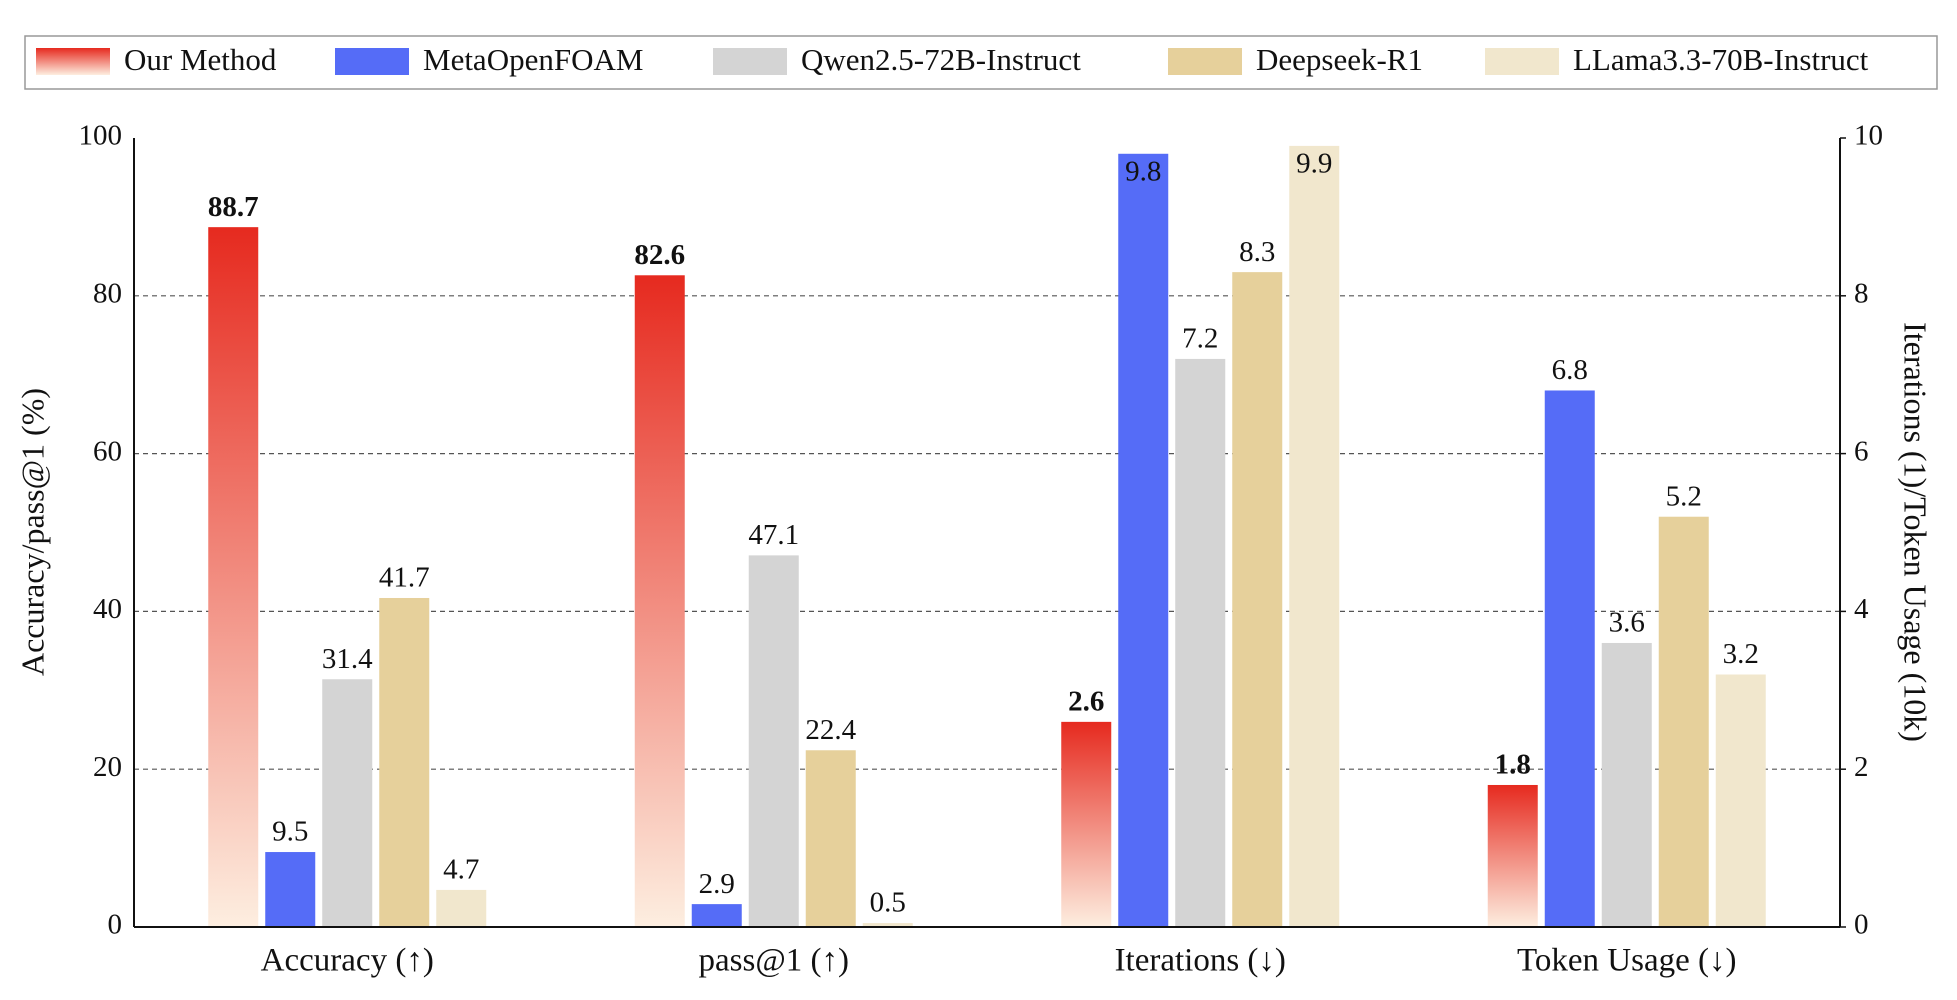  I want to click on legend-label: Deepseek-R1, so click(1339, 59).